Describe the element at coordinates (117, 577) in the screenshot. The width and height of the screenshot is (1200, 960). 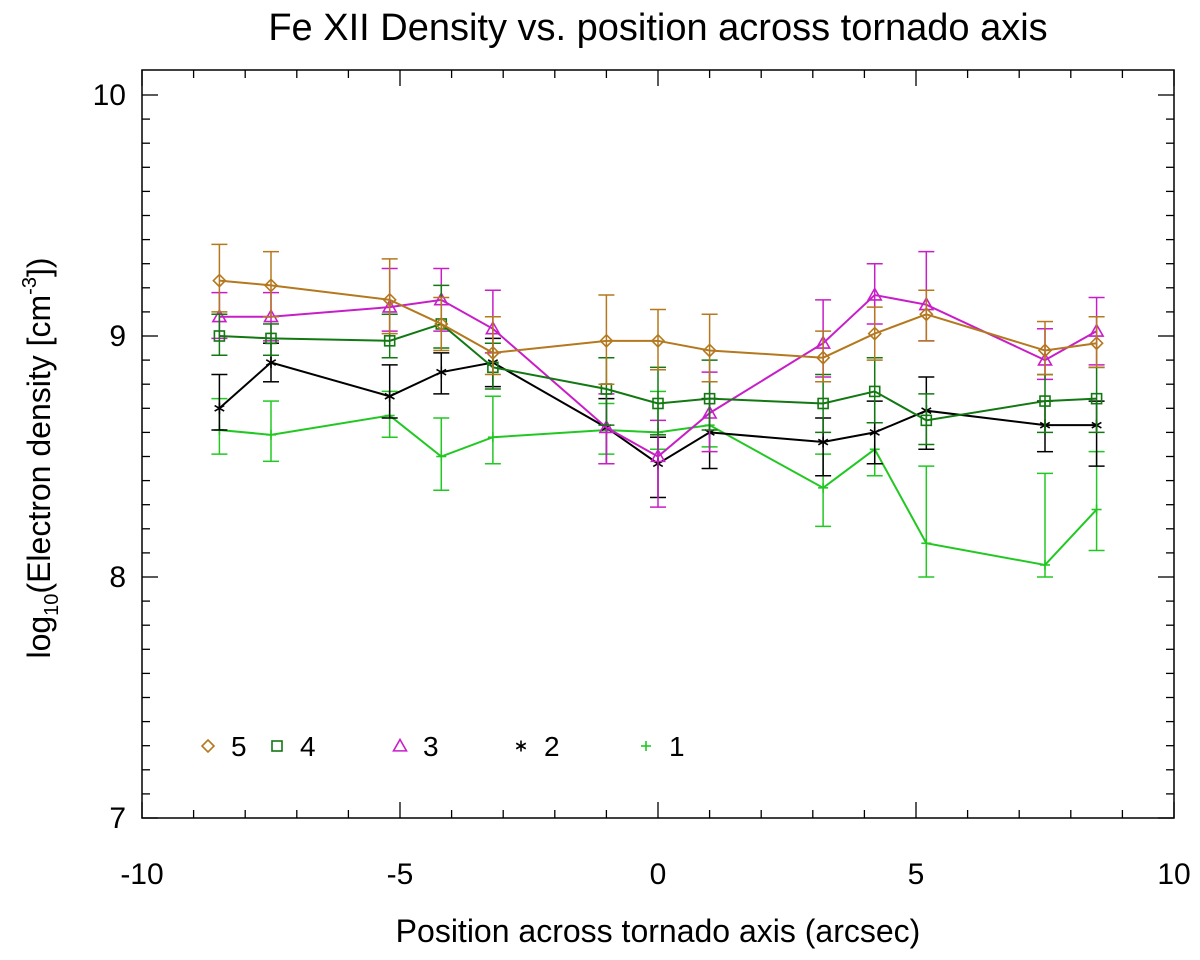
I see `y-tick-label: 8` at that location.